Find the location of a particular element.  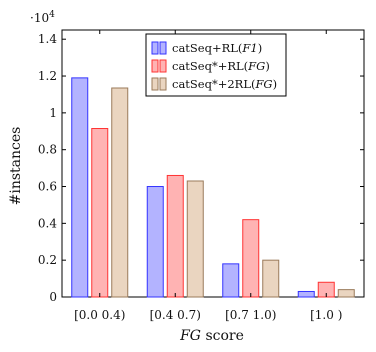

y-axis-title: #instances is located at coordinates (16, 166).